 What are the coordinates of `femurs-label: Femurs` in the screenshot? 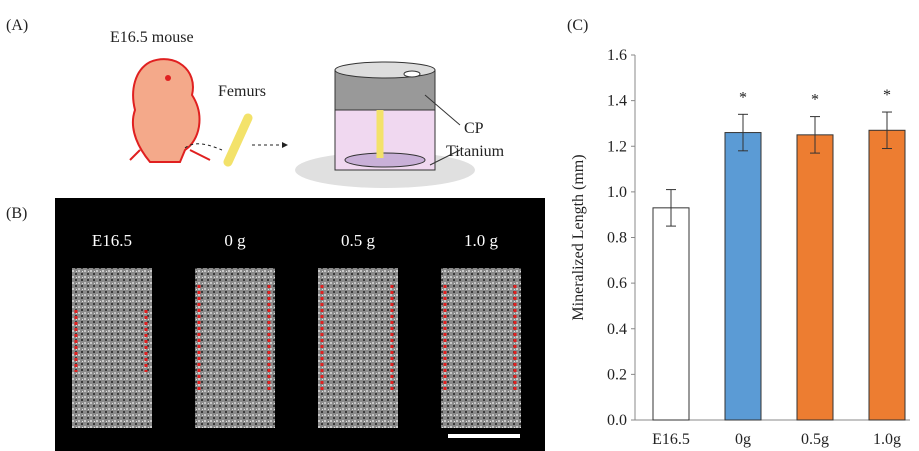 It's located at (242, 91).